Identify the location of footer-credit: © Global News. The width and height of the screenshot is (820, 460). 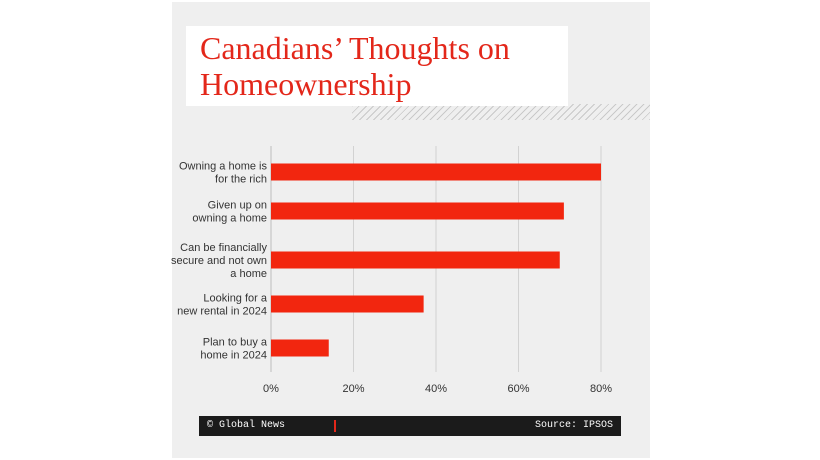
(246, 425).